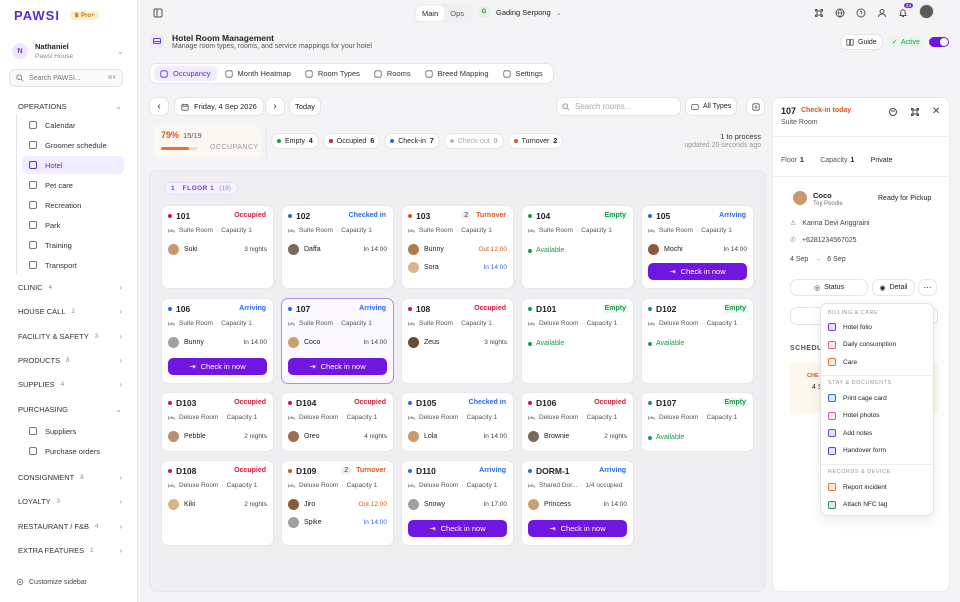 The height and width of the screenshot is (602, 960). Describe the element at coordinates (73, 451) in the screenshot. I see `sidebar-item-purchase-orders: Purchase orders` at that location.